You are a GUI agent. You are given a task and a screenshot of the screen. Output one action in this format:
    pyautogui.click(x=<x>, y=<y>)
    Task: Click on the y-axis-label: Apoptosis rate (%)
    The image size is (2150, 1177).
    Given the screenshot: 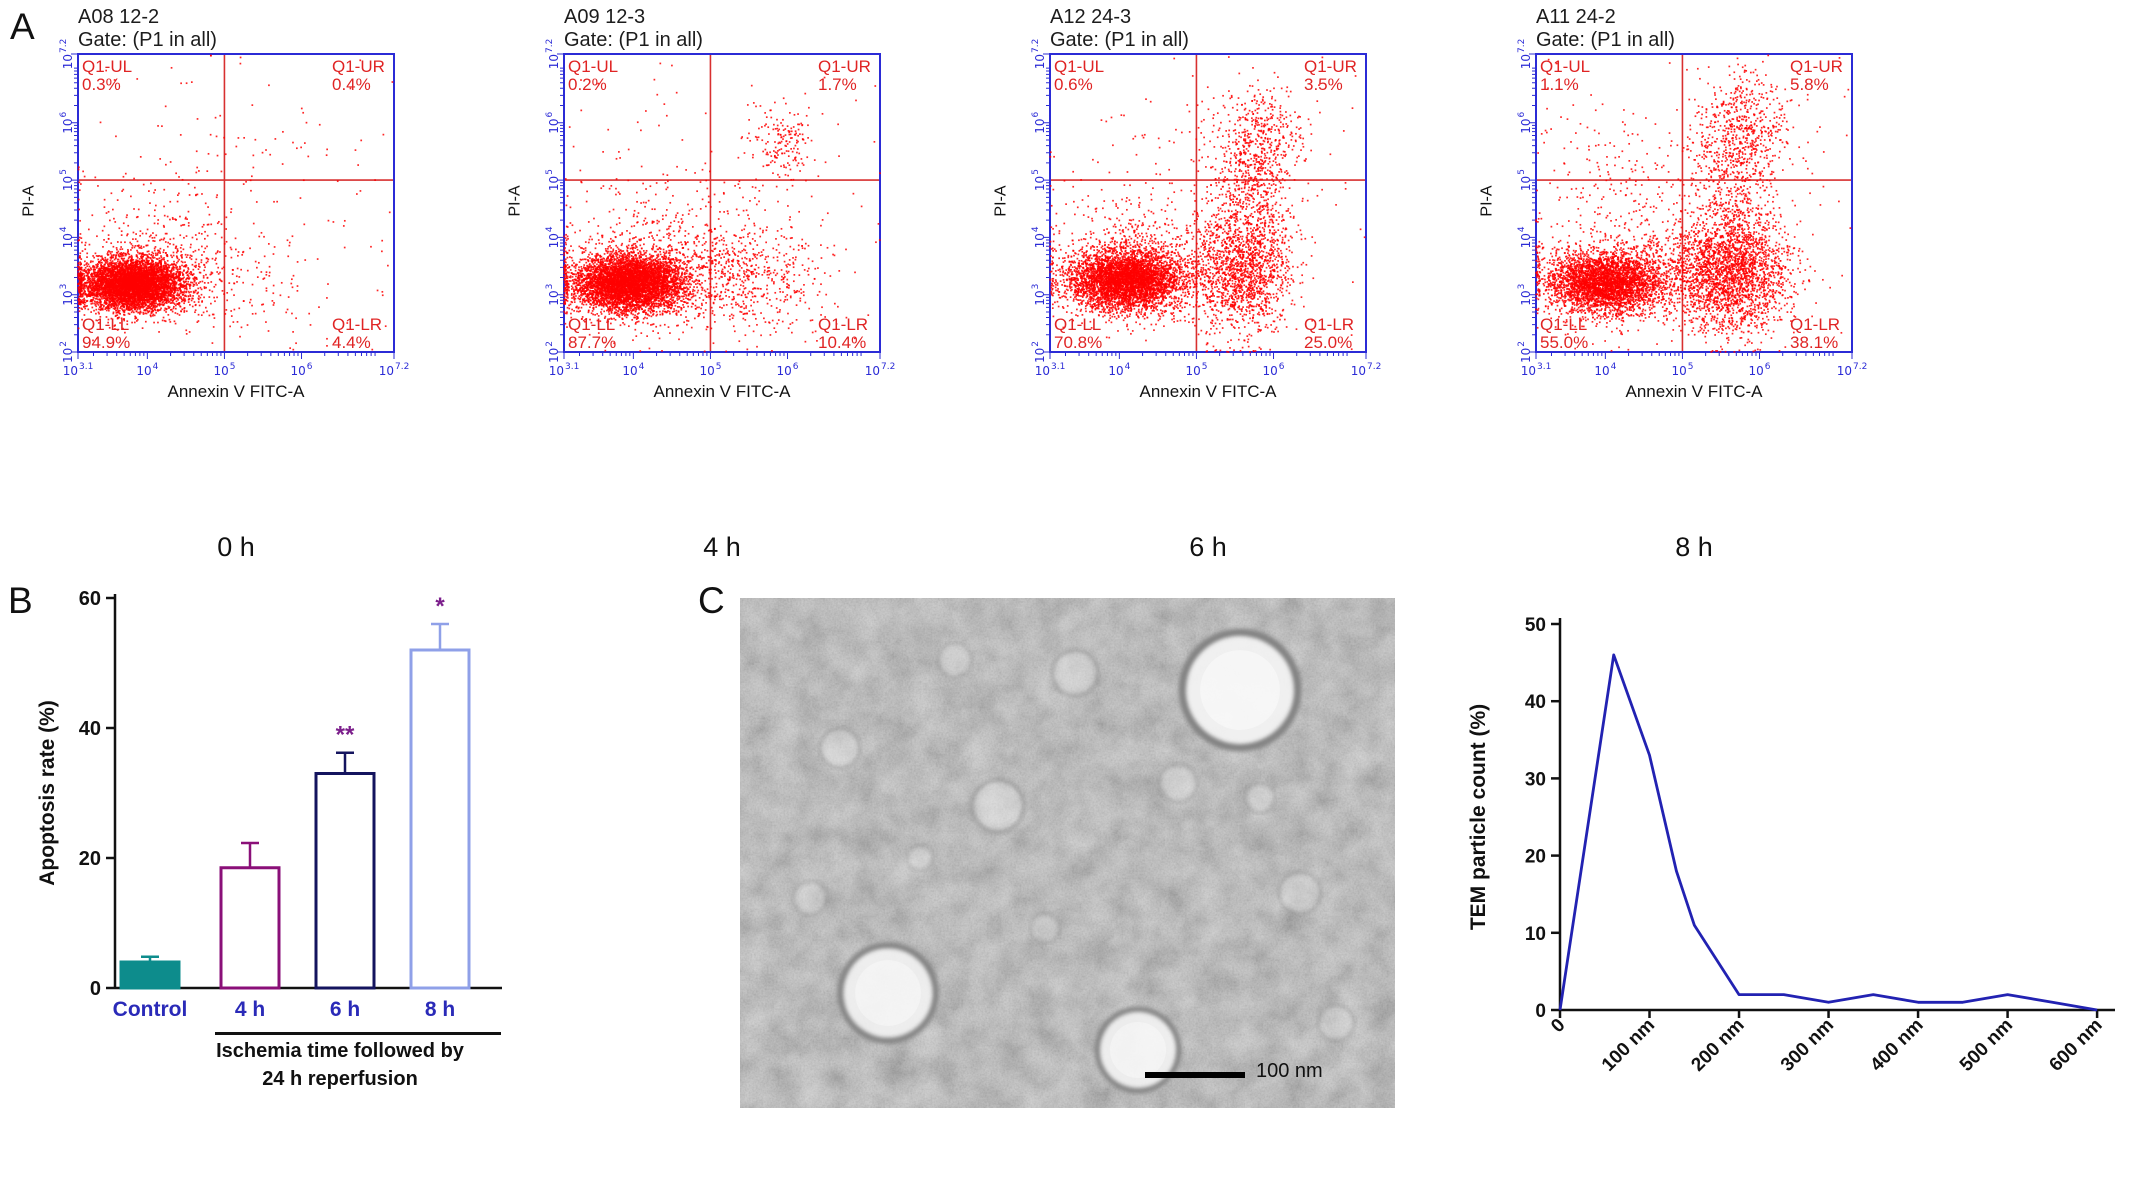 What is the action you would take?
    pyautogui.click(x=47, y=793)
    